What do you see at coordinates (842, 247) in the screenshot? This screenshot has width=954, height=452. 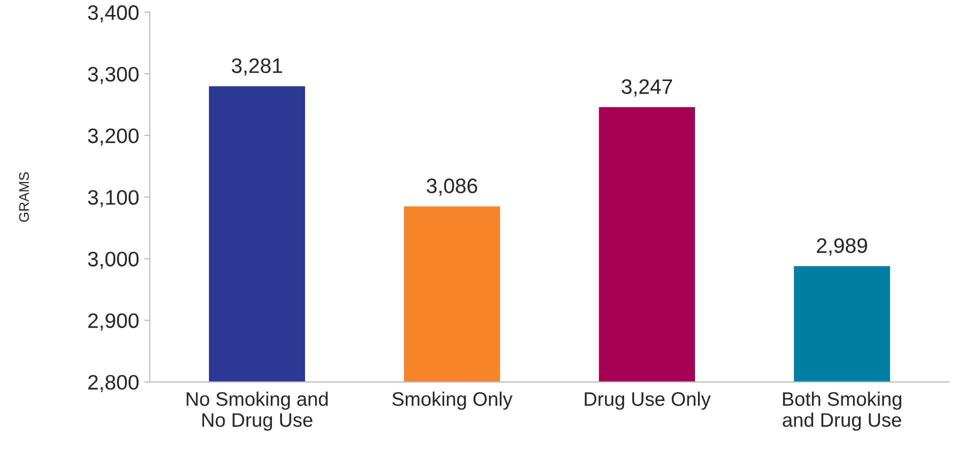 I see `data-label: 2,989` at bounding box center [842, 247].